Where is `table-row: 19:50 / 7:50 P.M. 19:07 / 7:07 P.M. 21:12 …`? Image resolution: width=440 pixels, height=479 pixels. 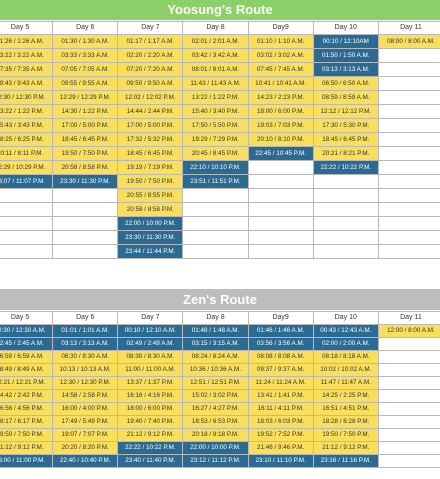 table-row: 19:50 / 7:50 P.M. 19:07 / 7:07 P.M. 21:12 … is located at coordinates (220, 435).